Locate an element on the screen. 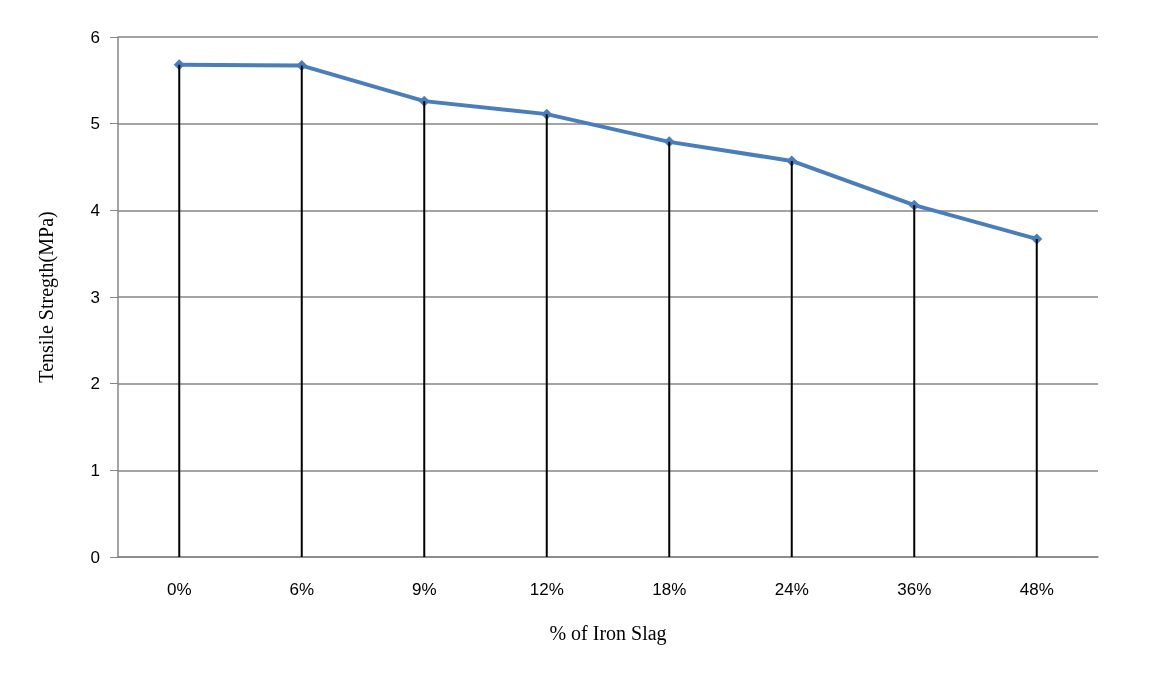  y-tick-label: 4 is located at coordinates (95, 210).